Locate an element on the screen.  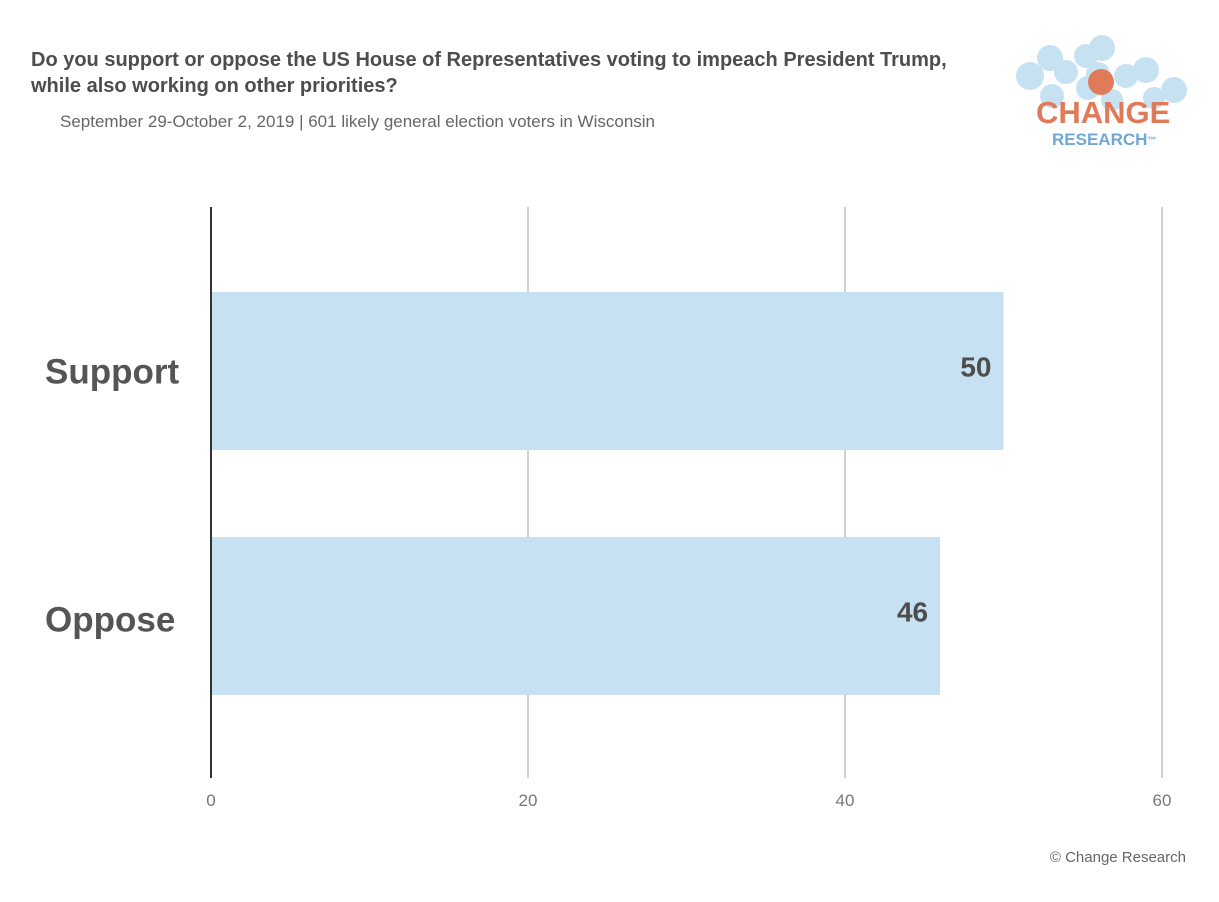
logo-text-research-word: RESEARCH is located at coordinates (1100, 139).